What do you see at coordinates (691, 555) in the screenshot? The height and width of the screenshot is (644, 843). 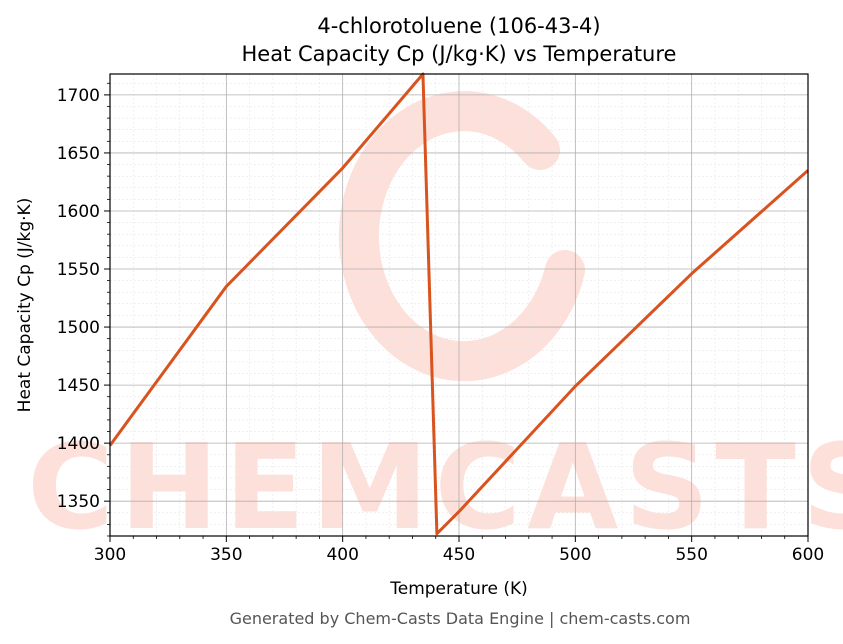 I see `x-tick-label: 550` at bounding box center [691, 555].